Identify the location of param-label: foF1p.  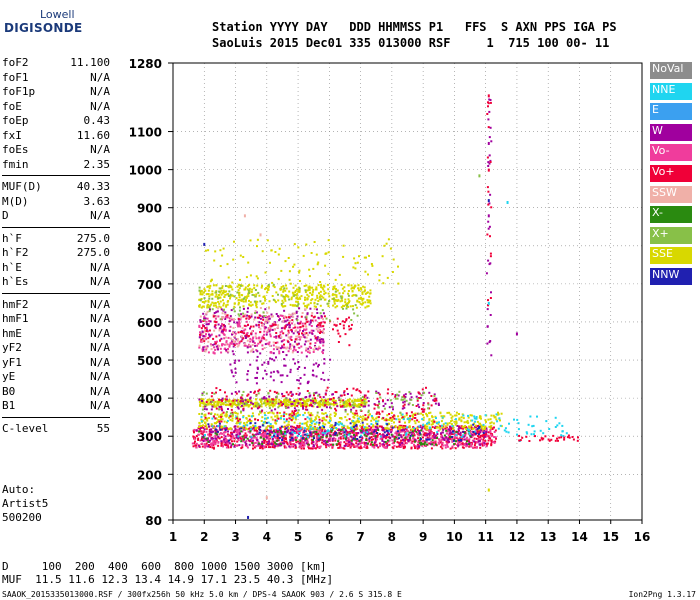
(19, 91).